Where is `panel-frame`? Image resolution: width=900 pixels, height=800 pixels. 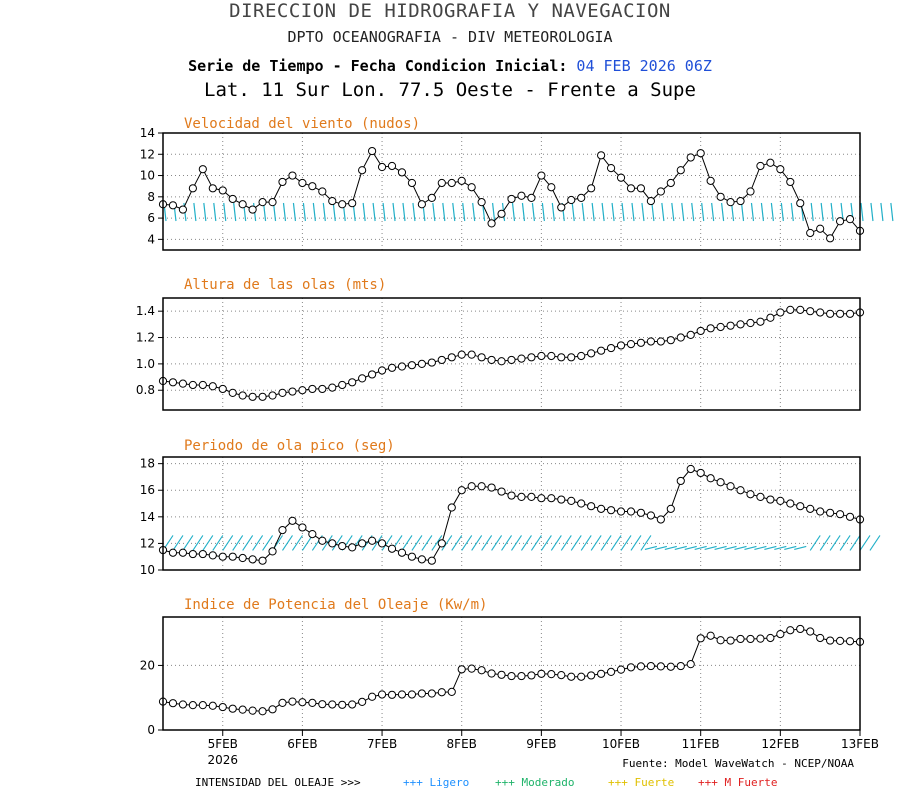 panel-frame is located at coordinates (511, 673).